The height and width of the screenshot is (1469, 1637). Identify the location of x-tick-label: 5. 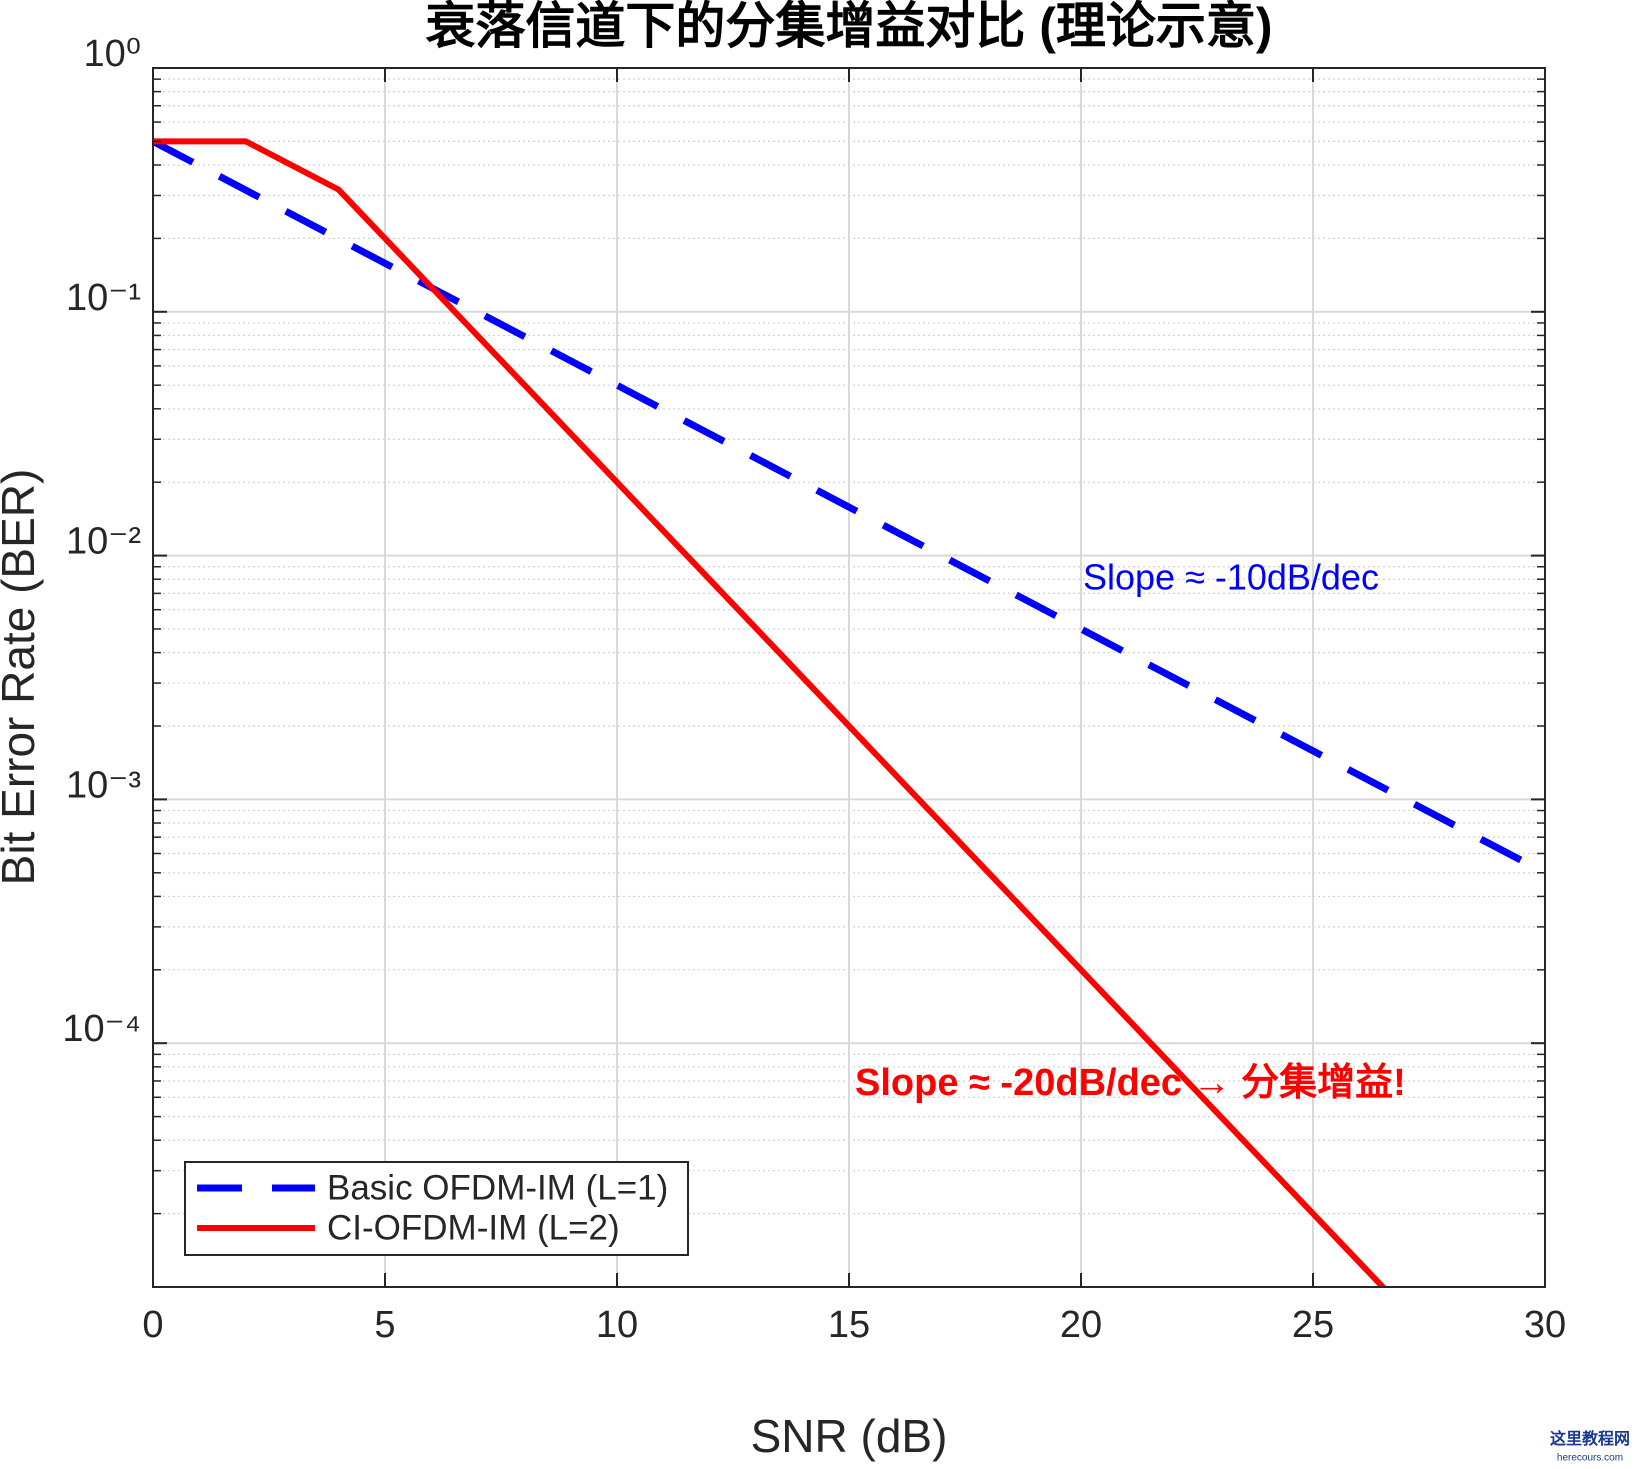
(384, 1325).